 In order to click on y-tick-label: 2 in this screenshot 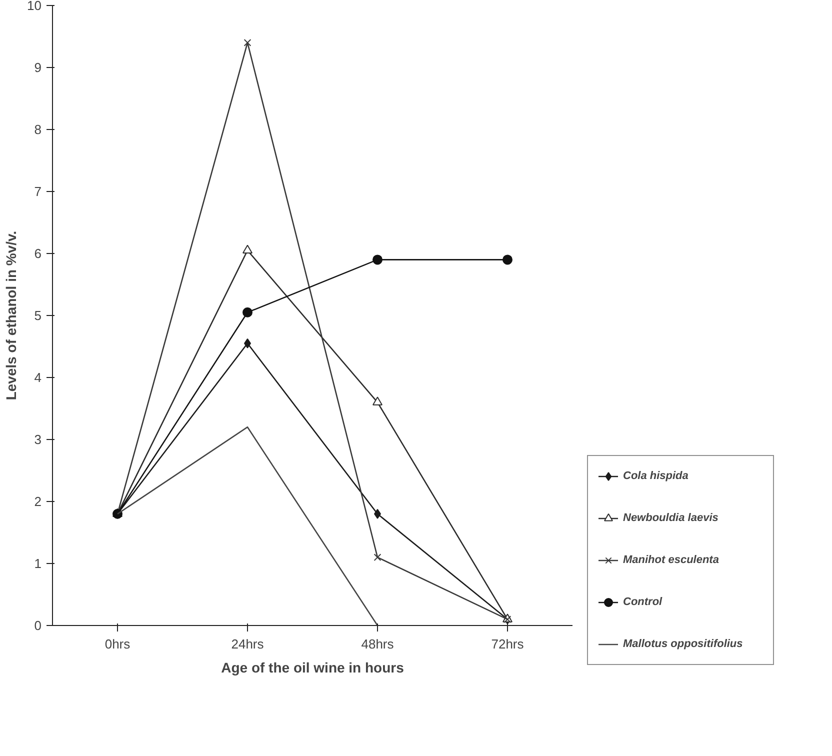, I will do `click(38, 501)`.